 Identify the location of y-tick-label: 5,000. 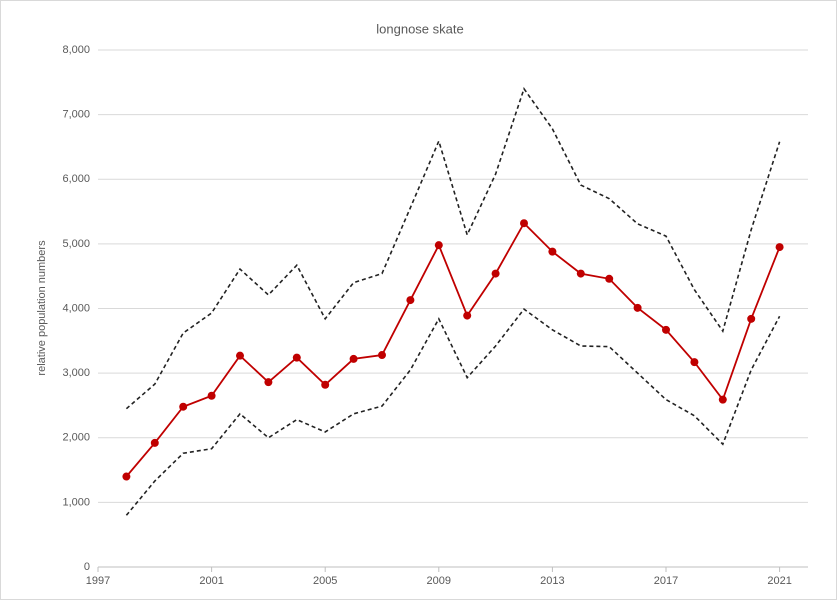
(76, 244).